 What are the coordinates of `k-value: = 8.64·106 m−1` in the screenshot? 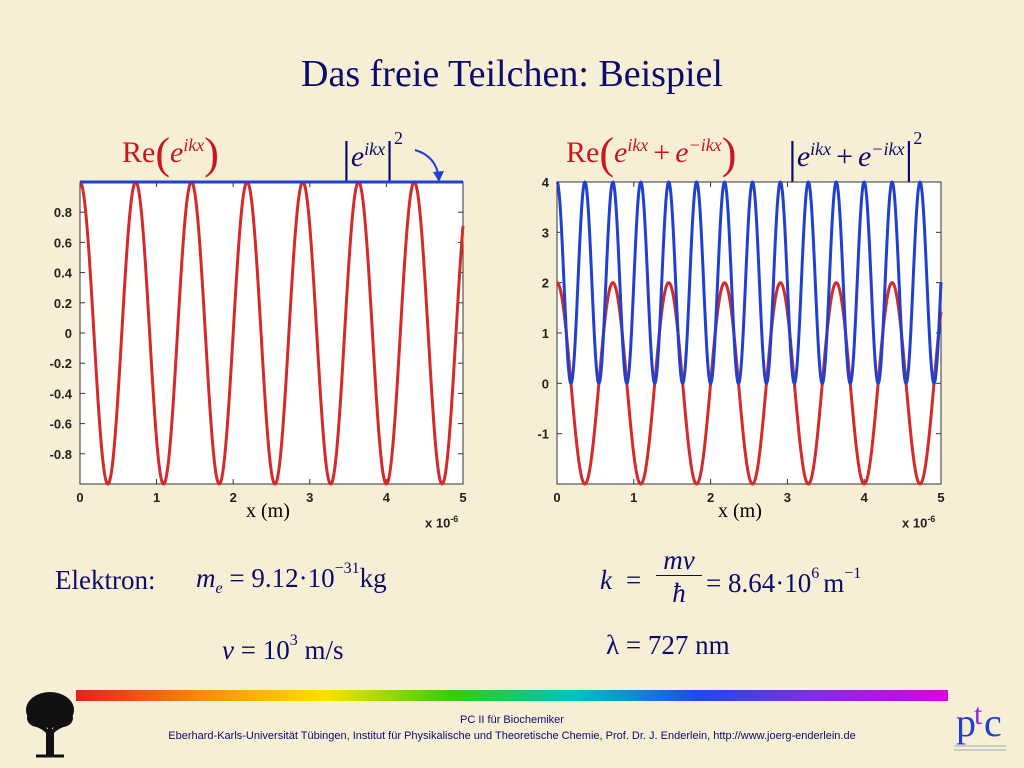 It's located at (783, 582).